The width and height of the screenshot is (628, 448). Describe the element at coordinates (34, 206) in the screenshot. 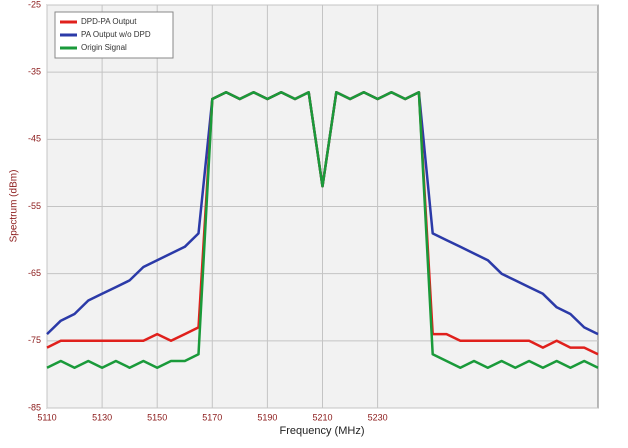

I see `y-tick-label: -55` at that location.